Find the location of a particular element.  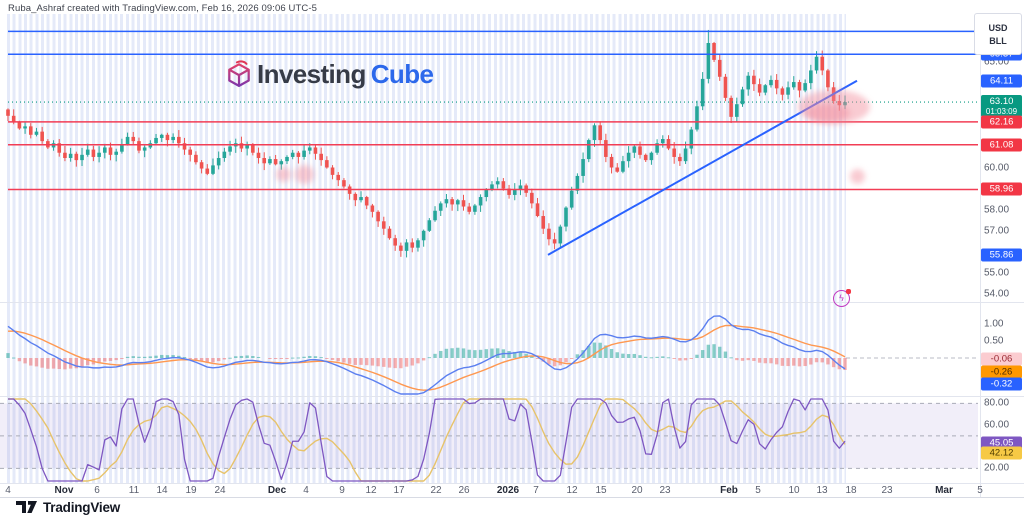

axis-tick: 65.00 is located at coordinates (997, 62).